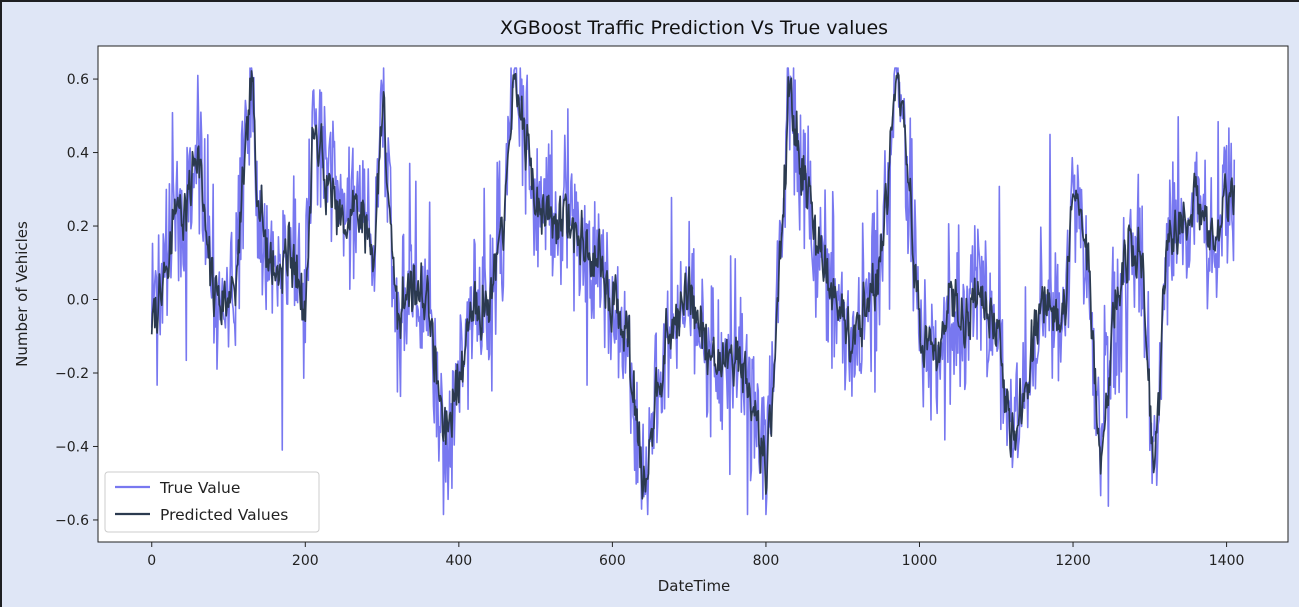 The width and height of the screenshot is (1299, 607). What do you see at coordinates (305, 561) in the screenshot?
I see `x-tick-label: 200` at bounding box center [305, 561].